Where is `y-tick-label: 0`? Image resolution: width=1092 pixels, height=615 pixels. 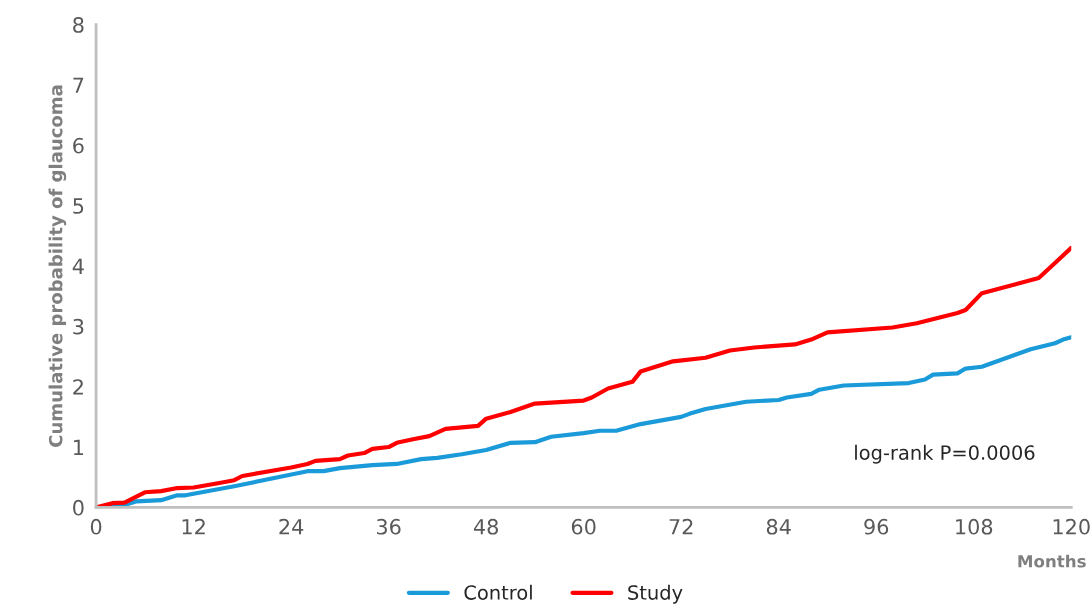 y-tick-label: 0 is located at coordinates (78, 507).